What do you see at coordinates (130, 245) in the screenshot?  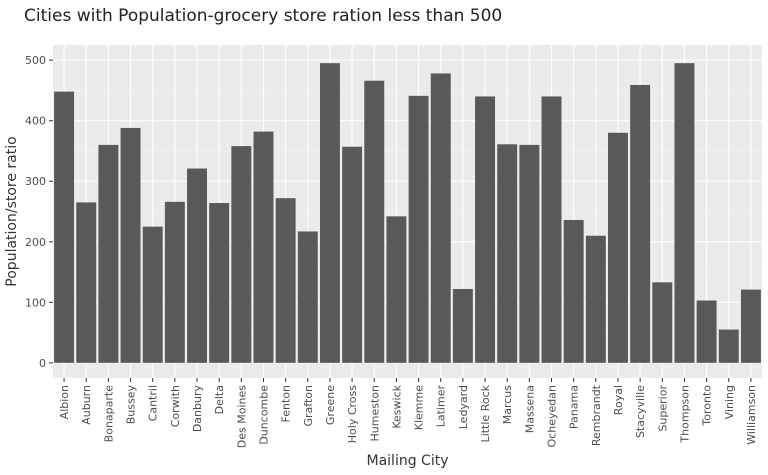 I see `bar-bussey` at bounding box center [130, 245].